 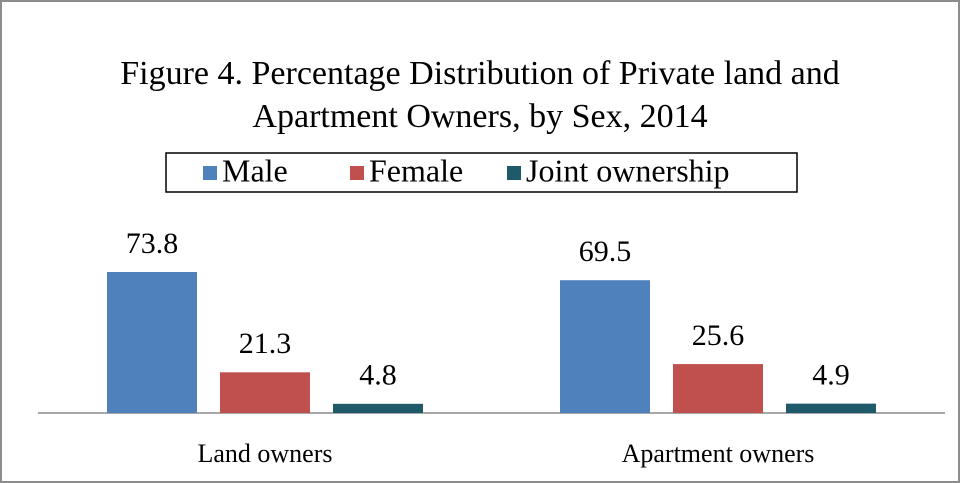 What do you see at coordinates (255, 170) in the screenshot?
I see `legend-label: Male` at bounding box center [255, 170].